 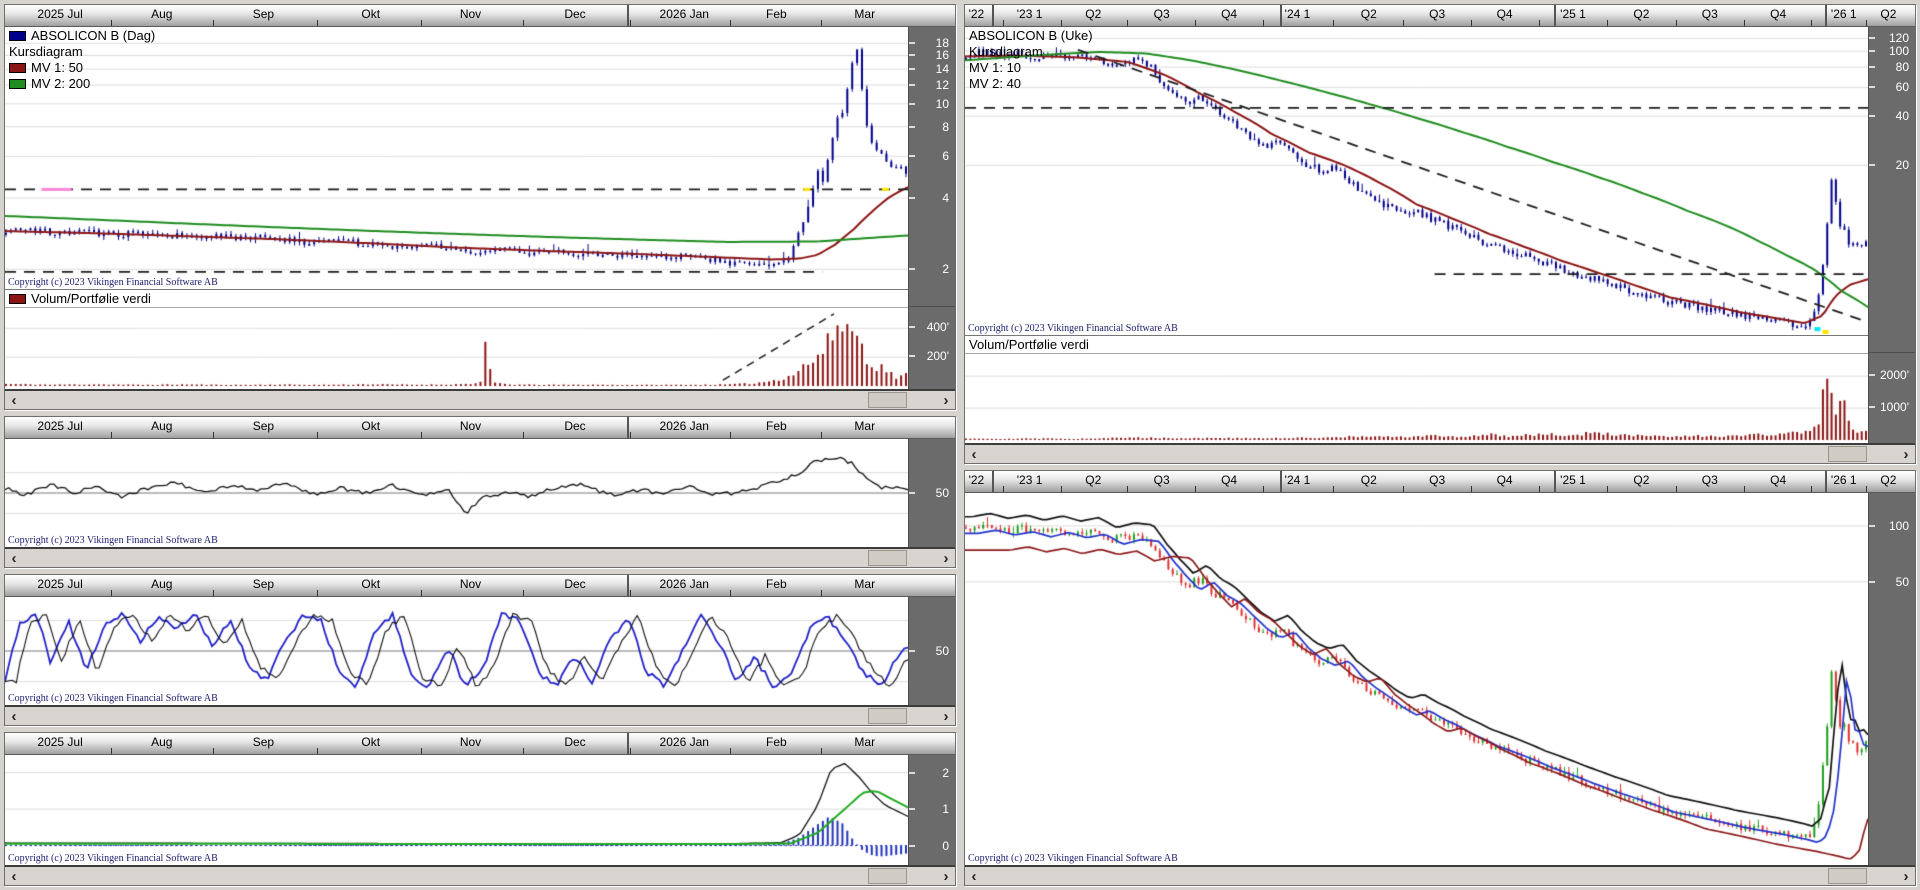 What do you see at coordinates (46, 51) in the screenshot?
I see `legend-label: Kursdiagram` at bounding box center [46, 51].